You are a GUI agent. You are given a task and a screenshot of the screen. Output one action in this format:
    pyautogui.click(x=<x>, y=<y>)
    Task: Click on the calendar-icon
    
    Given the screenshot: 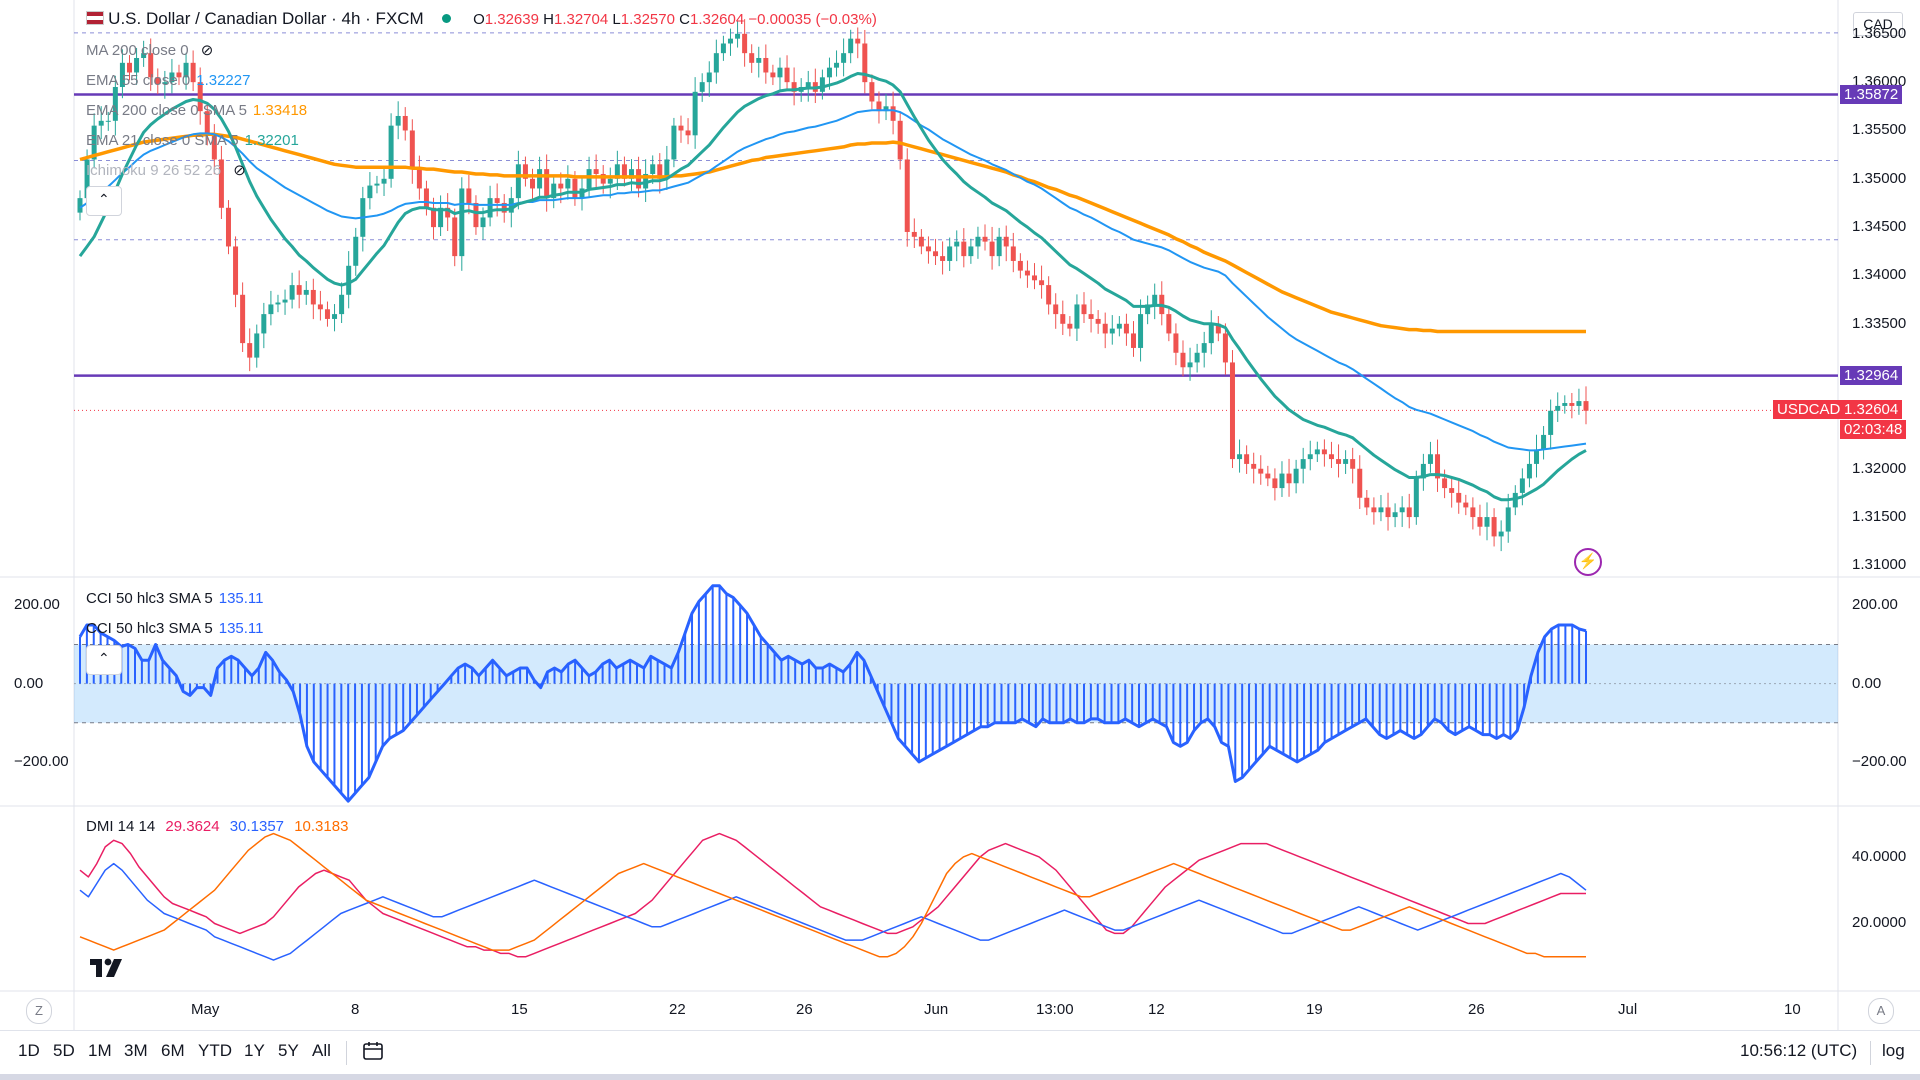 What is the action you would take?
    pyautogui.click(x=373, y=1051)
    